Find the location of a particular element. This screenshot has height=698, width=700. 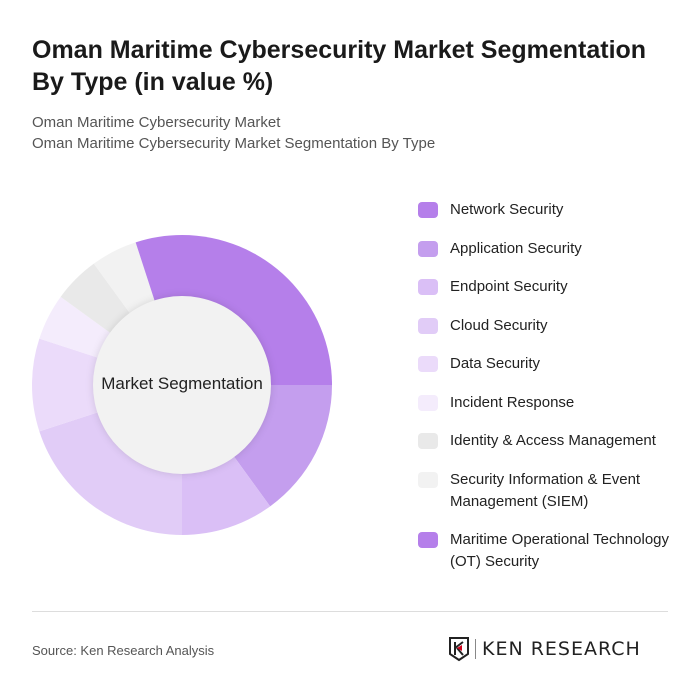

legend-label: Network Security is located at coordinates (507, 209).